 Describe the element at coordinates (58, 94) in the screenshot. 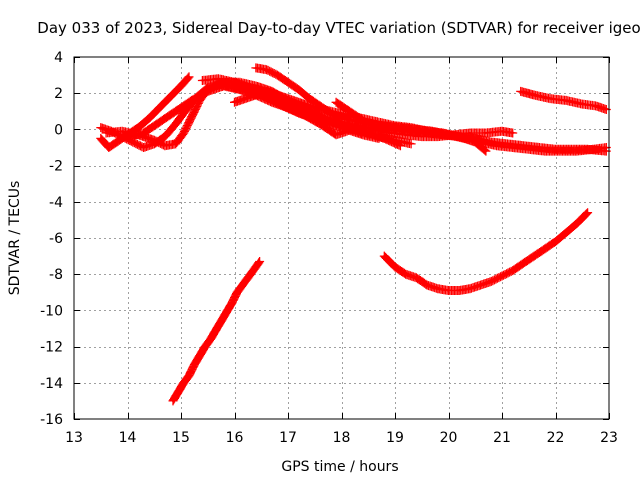

I see `y-tick-label: 2` at that location.